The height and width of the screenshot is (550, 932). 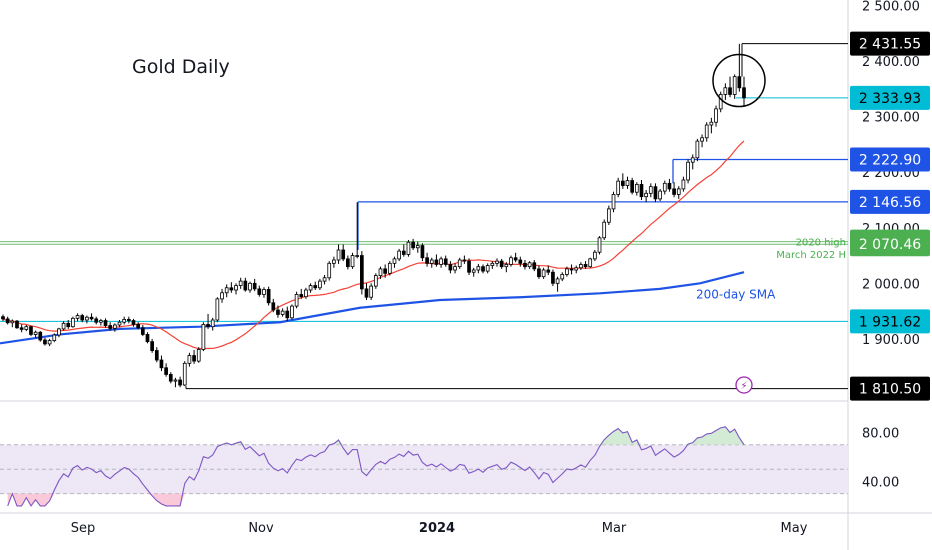 I want to click on x-tick-label: Sep, so click(x=83, y=528).